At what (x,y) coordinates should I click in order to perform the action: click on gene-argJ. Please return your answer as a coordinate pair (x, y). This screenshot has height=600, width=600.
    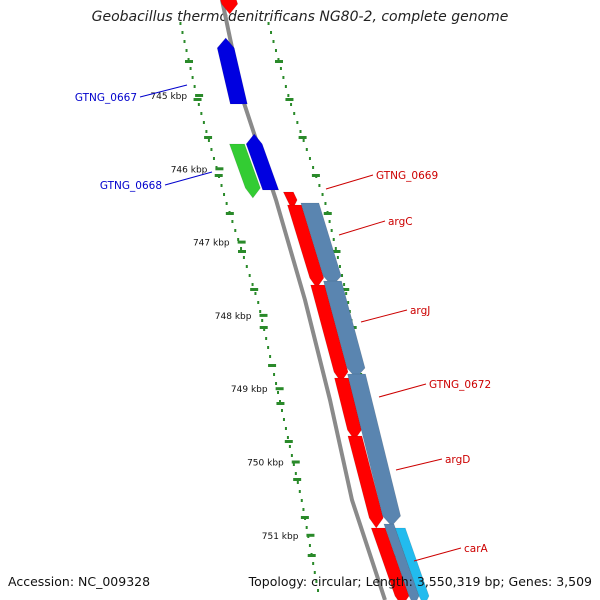
    Looking at the image, I should click on (329, 333).